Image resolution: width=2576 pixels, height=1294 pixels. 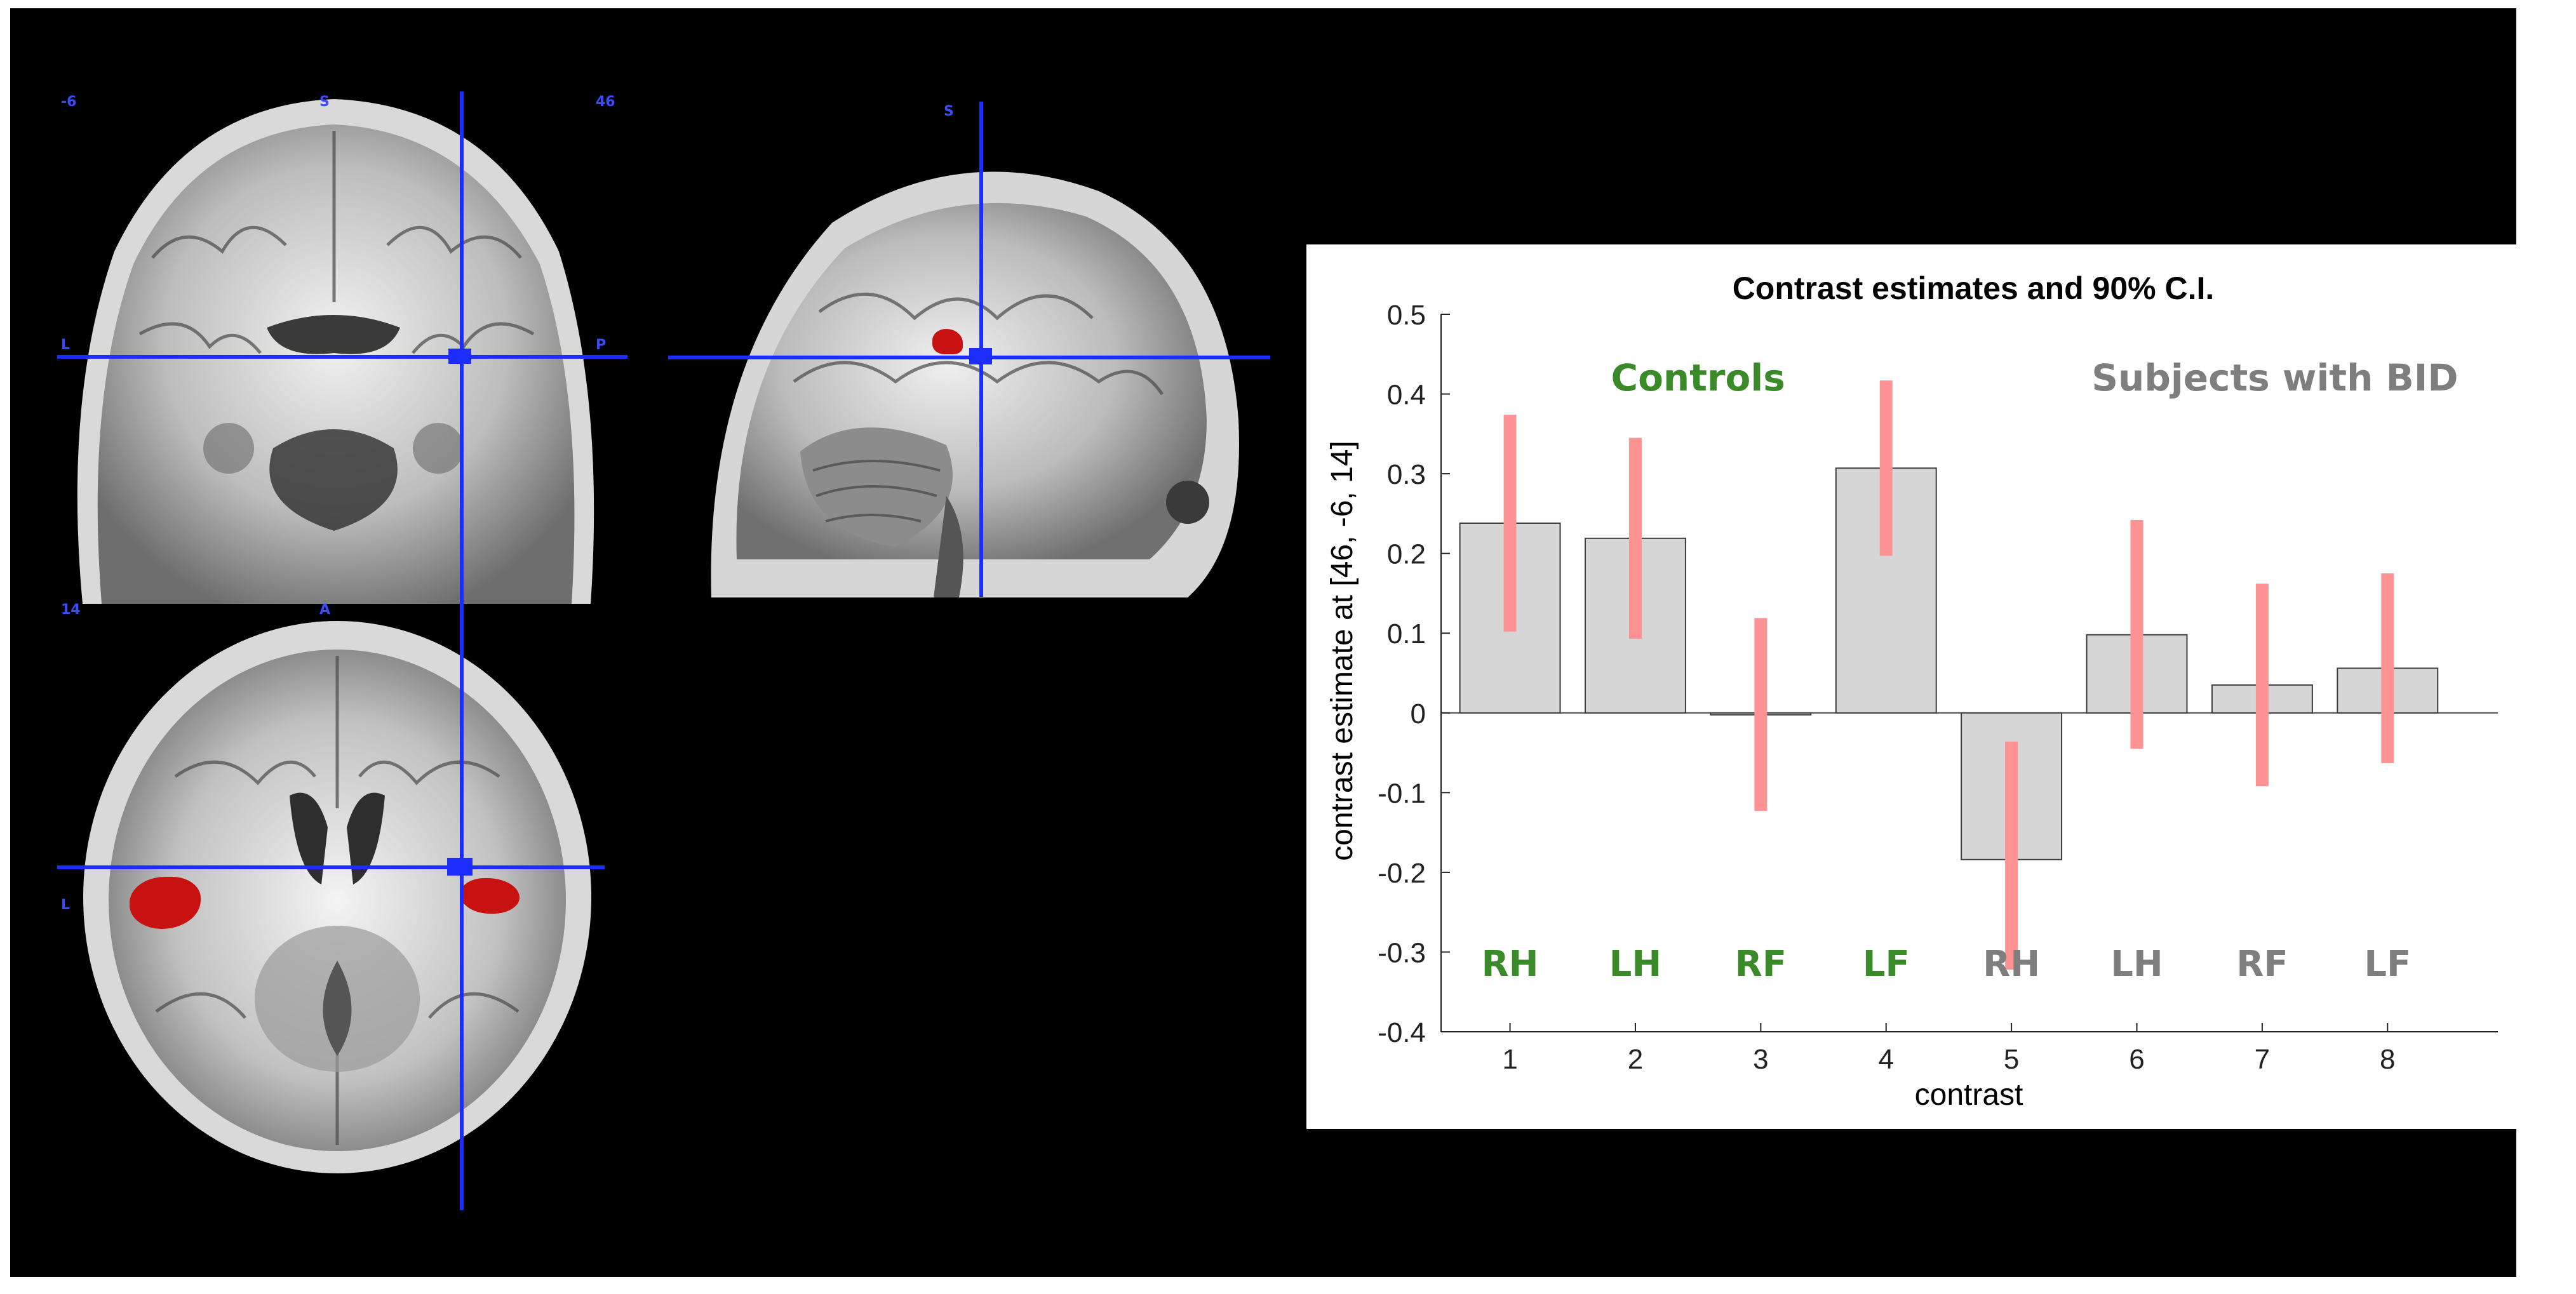 I want to click on x-tick-label: 7, so click(x=2262, y=1059).